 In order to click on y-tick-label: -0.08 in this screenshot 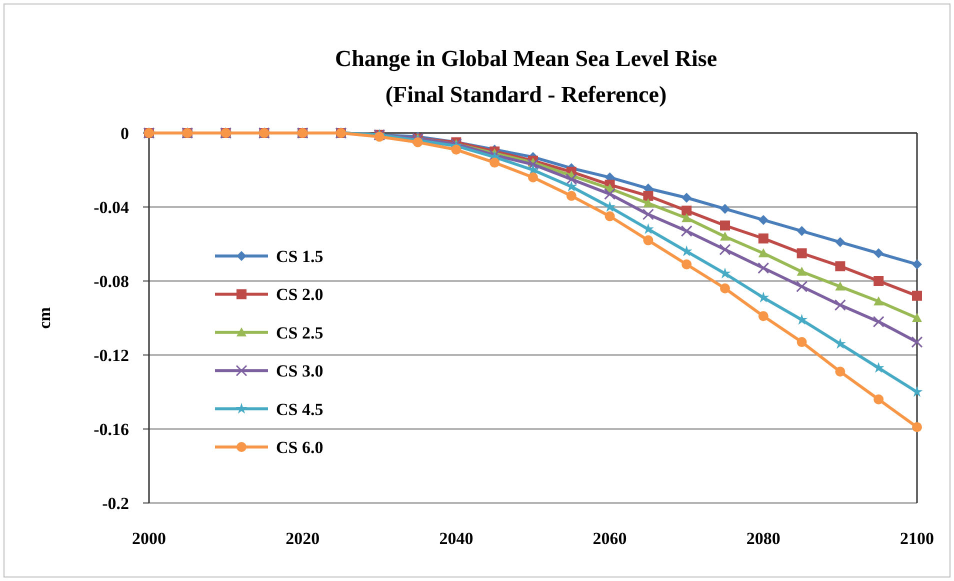, I will do `click(111, 281)`.